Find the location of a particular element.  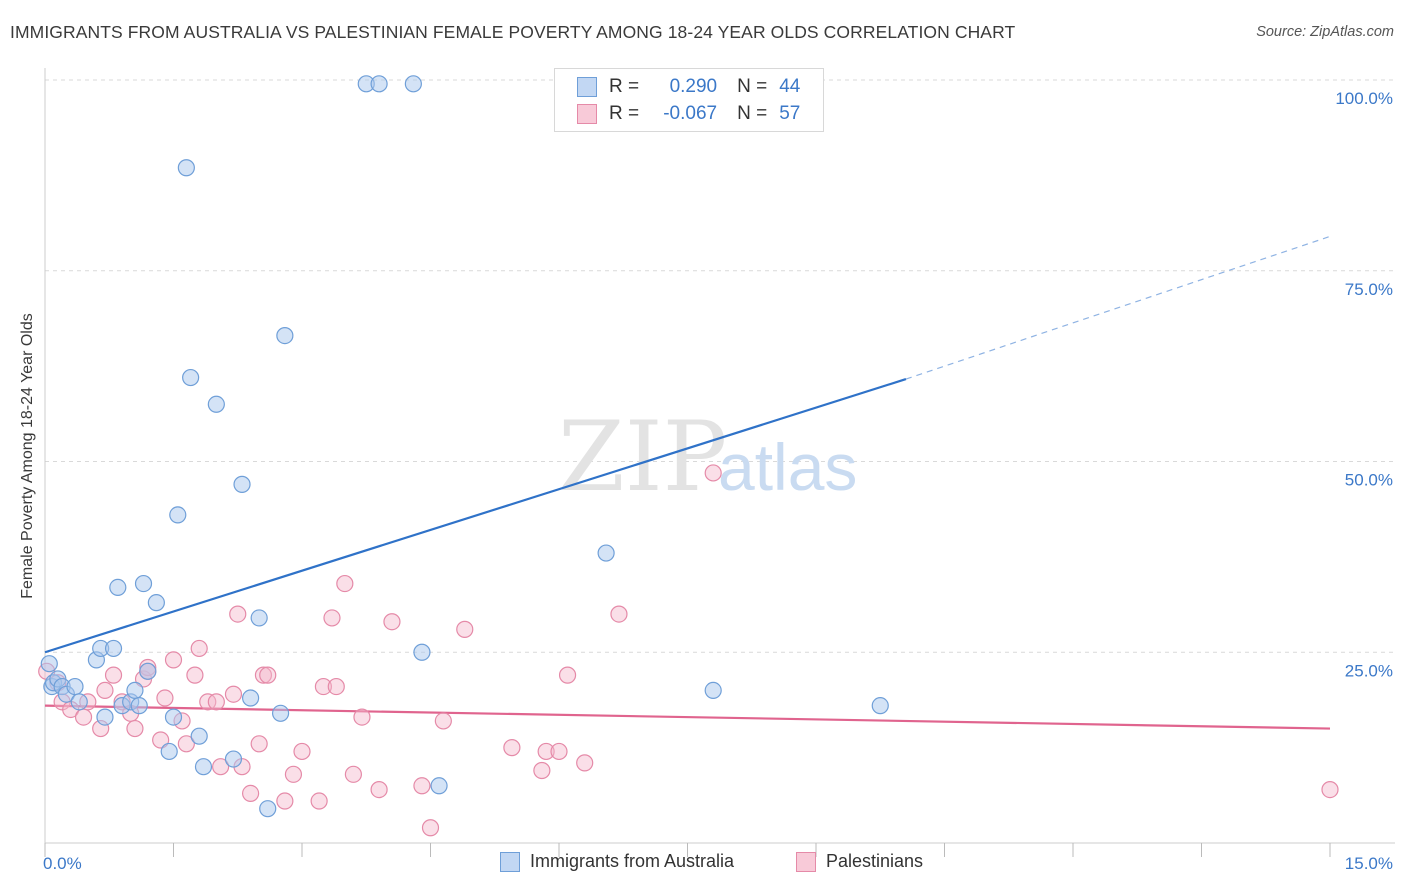

r-value: -0.067 is located at coordinates (690, 113).